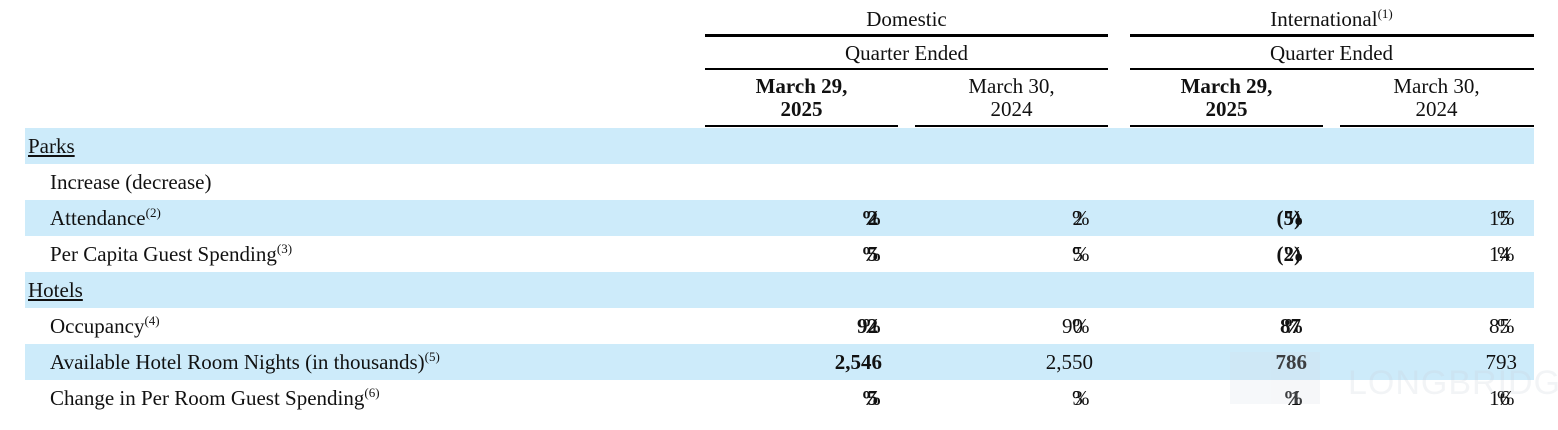  I want to click on row-label-text: Occupancy, so click(97, 326).